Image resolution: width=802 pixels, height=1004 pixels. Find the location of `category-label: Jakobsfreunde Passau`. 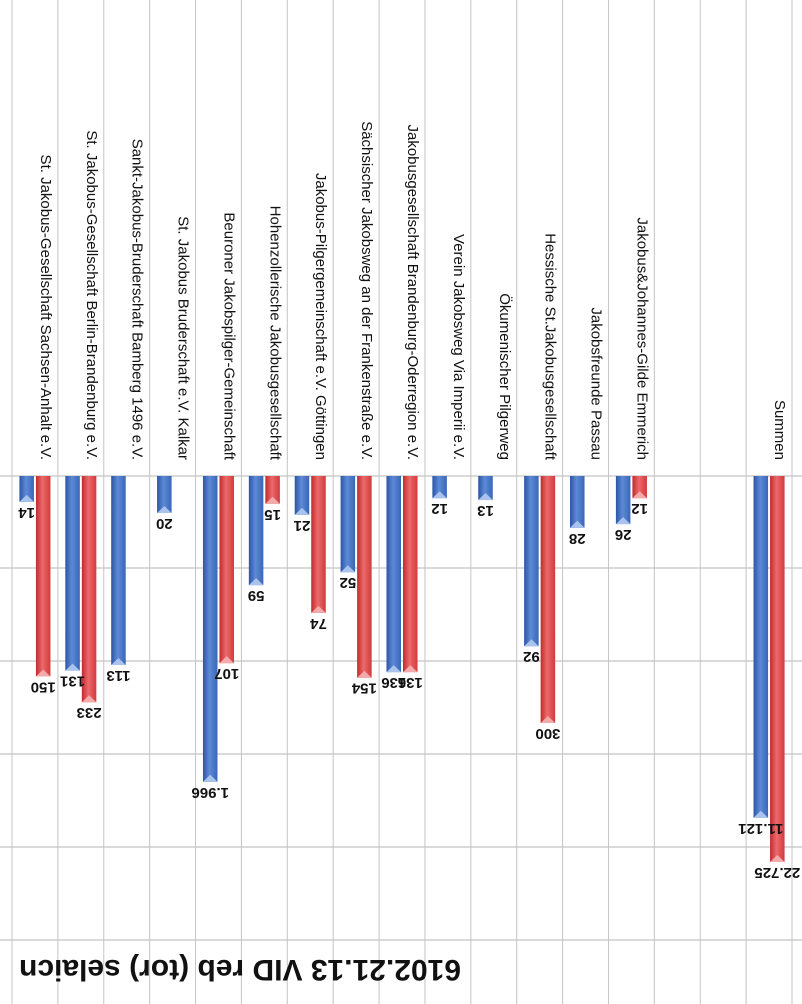

category-label: Jakobsfreunde Passau is located at coordinates (596, 383).